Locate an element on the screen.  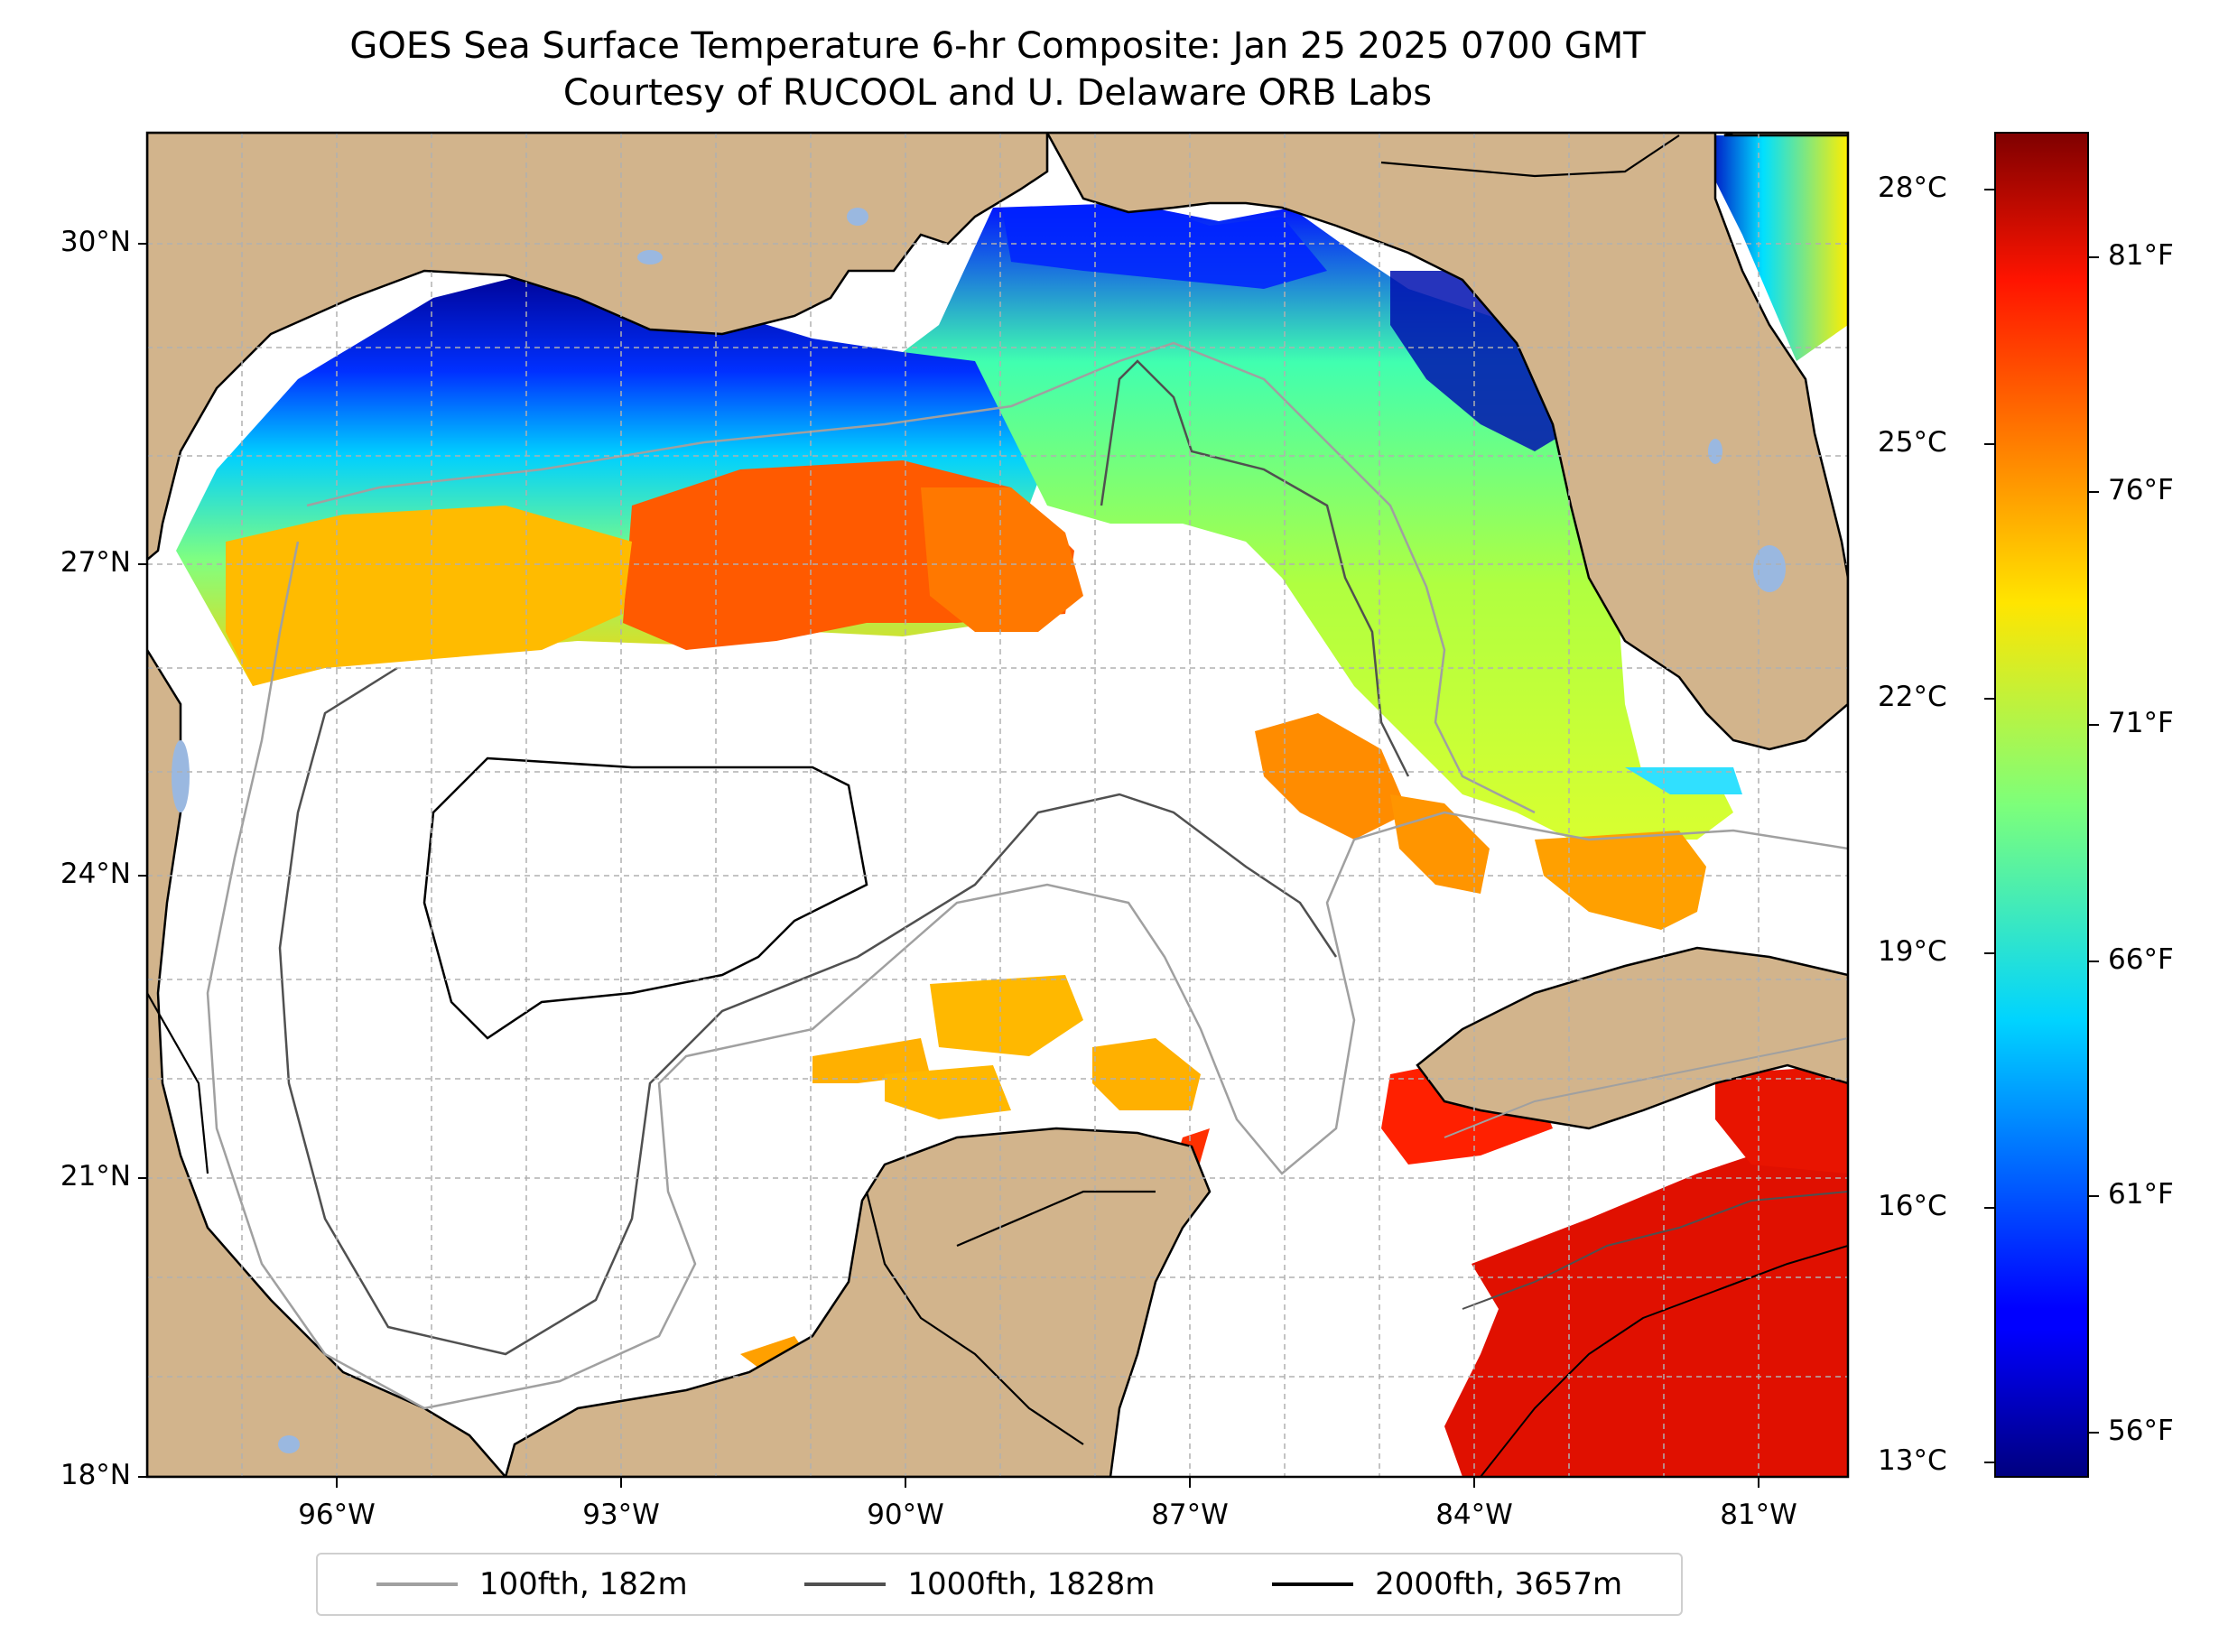
colorbar-fahrenheit-label: 81°F is located at coordinates (2141, 255).